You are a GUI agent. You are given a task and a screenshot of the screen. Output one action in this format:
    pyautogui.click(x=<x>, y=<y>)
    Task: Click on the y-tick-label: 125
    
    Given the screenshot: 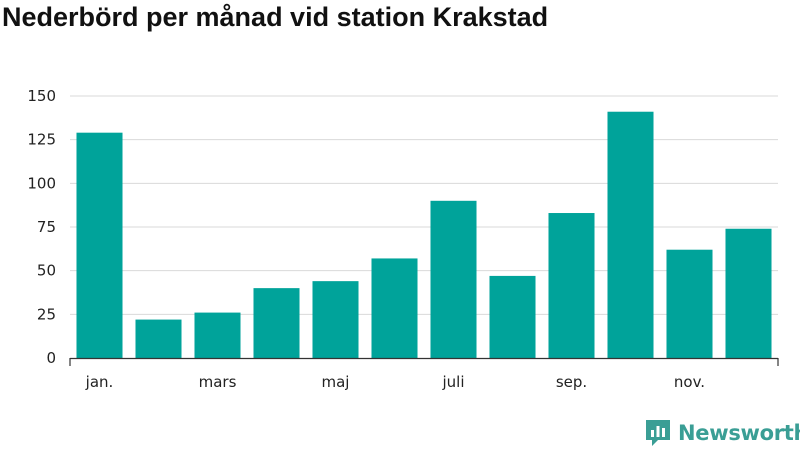 What is the action you would take?
    pyautogui.click(x=41, y=140)
    